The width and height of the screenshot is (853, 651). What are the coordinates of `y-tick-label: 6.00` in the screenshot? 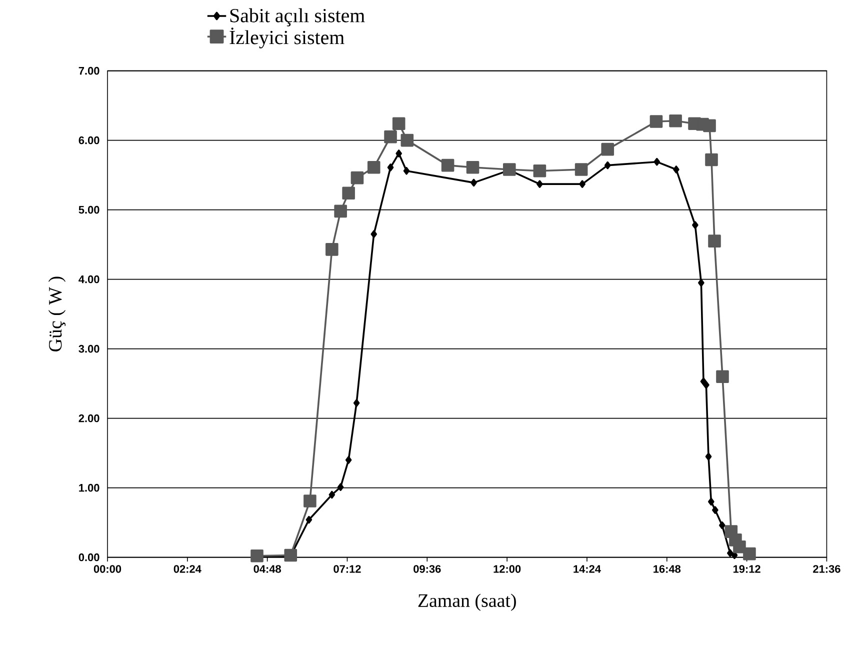 It's located at (89, 140).